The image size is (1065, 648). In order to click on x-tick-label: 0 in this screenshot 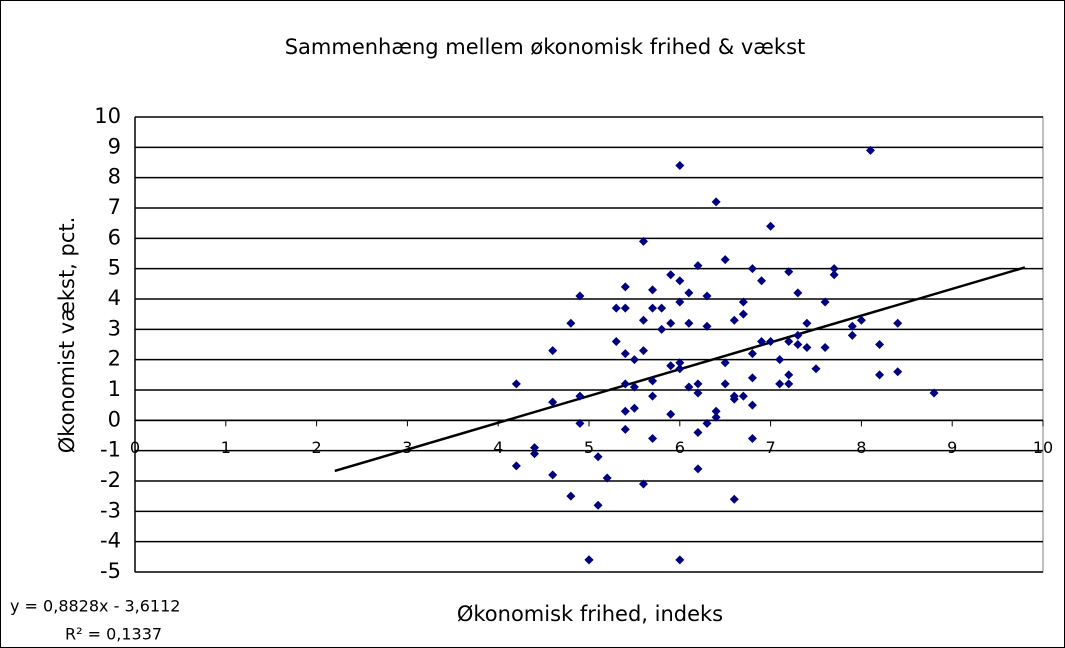, I will do `click(135, 447)`.